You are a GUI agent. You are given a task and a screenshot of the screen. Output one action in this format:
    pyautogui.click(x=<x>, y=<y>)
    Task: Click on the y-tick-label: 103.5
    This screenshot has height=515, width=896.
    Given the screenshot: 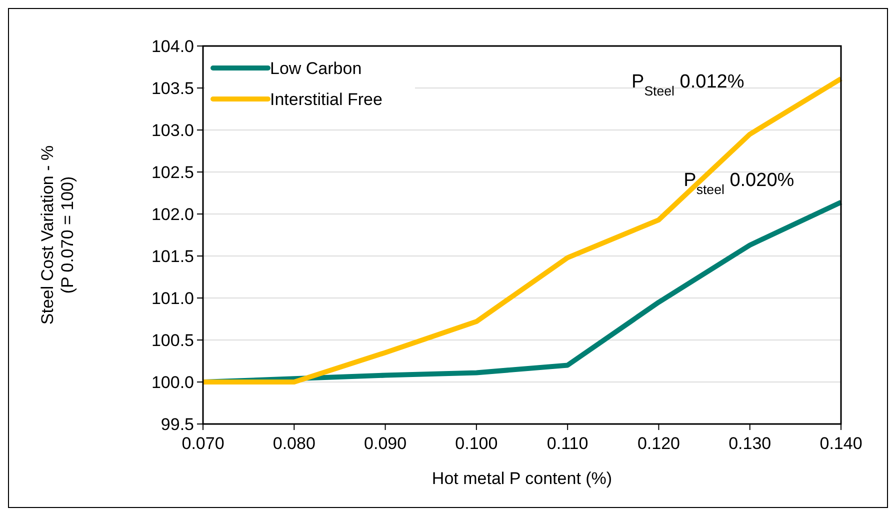 What is the action you would take?
    pyautogui.click(x=172, y=88)
    